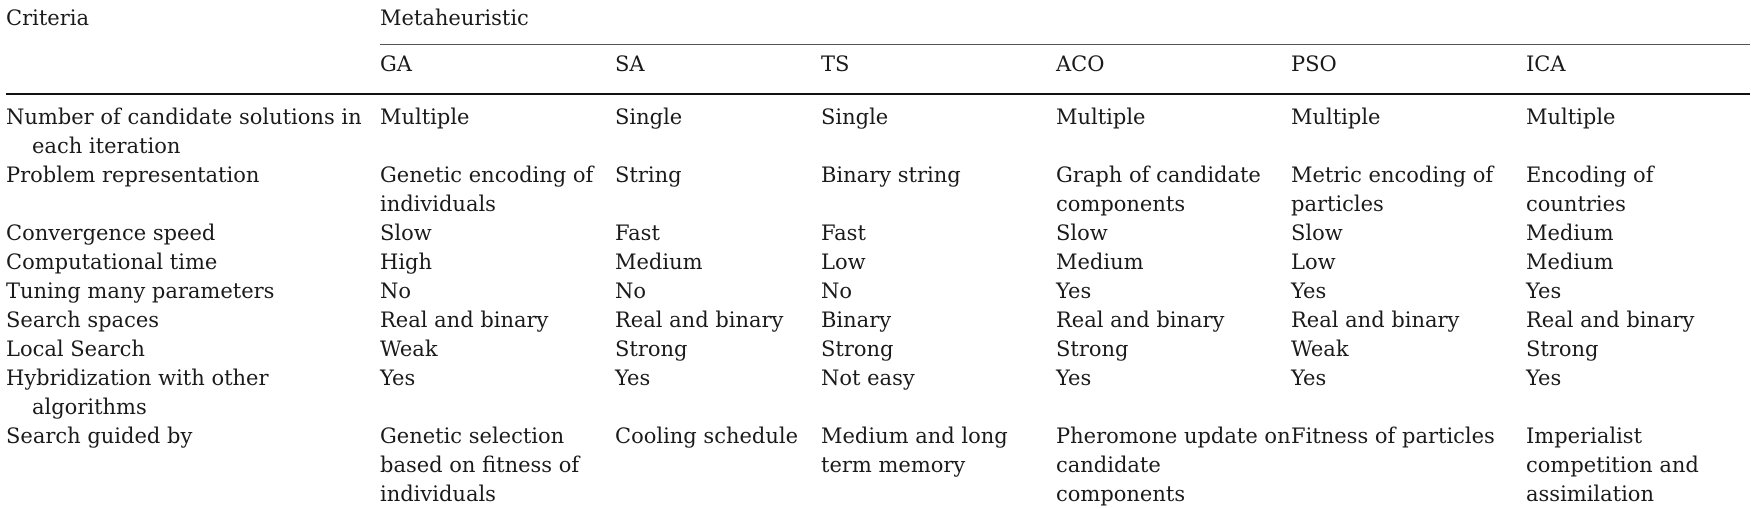 The height and width of the screenshot is (509, 1751). Describe the element at coordinates (1092, 349) in the screenshot. I see `value-cell-aco: Strong` at that location.